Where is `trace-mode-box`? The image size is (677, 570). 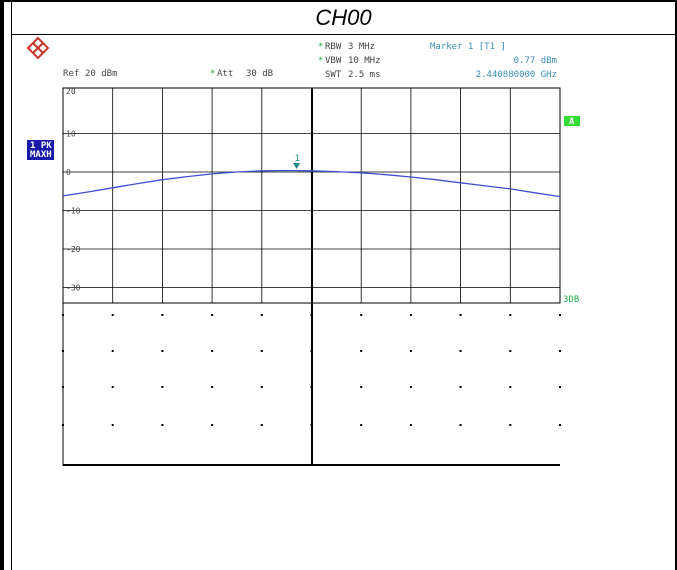 trace-mode-box is located at coordinates (40, 150).